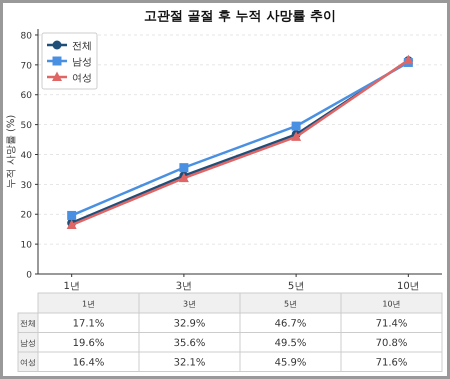 Image resolution: width=450 pixels, height=379 pixels. What do you see at coordinates (88, 324) in the screenshot?
I see `data-label: 17.1%` at bounding box center [88, 324].